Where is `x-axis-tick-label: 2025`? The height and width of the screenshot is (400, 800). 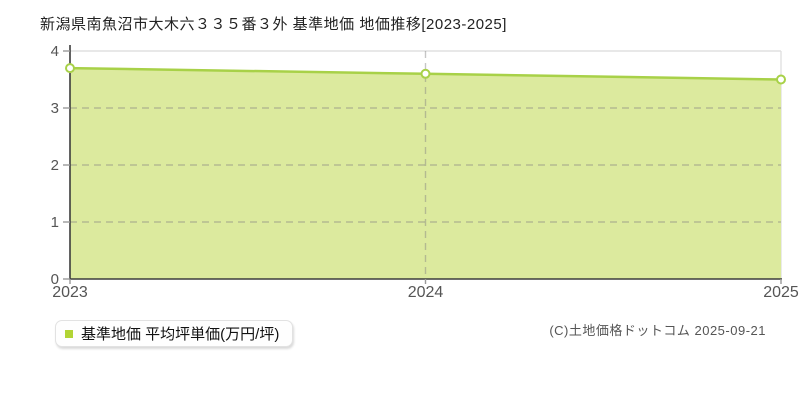
x-axis-tick-label: 2025 is located at coordinates (781, 292).